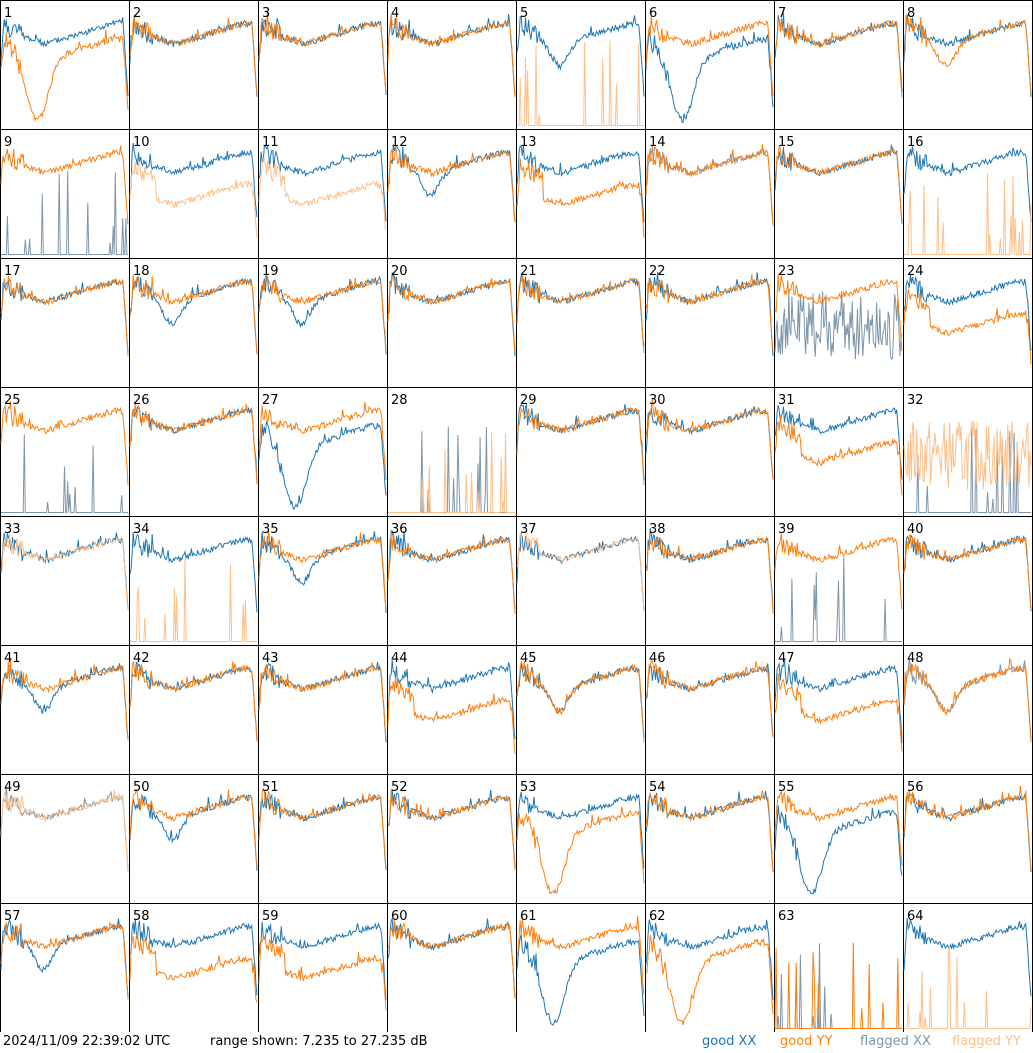 The height and width of the screenshot is (1053, 1033). What do you see at coordinates (895, 1041) in the screenshot?
I see `legend-flagged-xx: flagged XX` at bounding box center [895, 1041].